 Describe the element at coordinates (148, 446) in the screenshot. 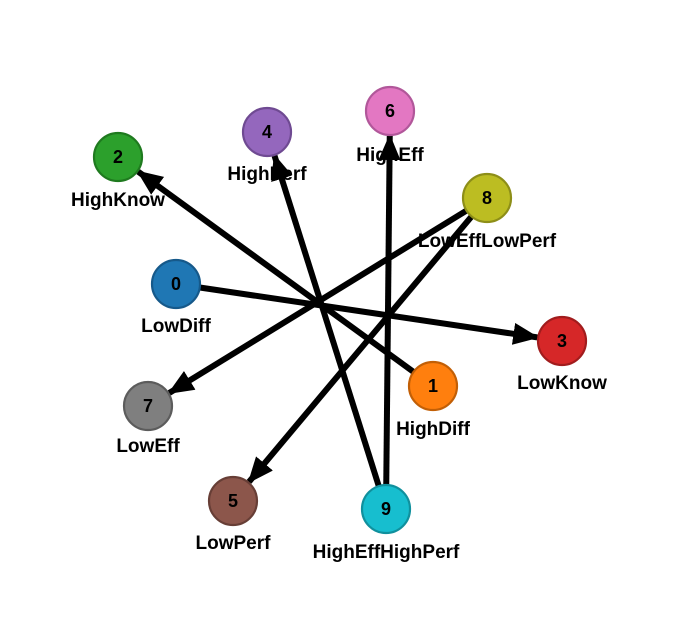

I see `node-label-7: LowEff` at that location.